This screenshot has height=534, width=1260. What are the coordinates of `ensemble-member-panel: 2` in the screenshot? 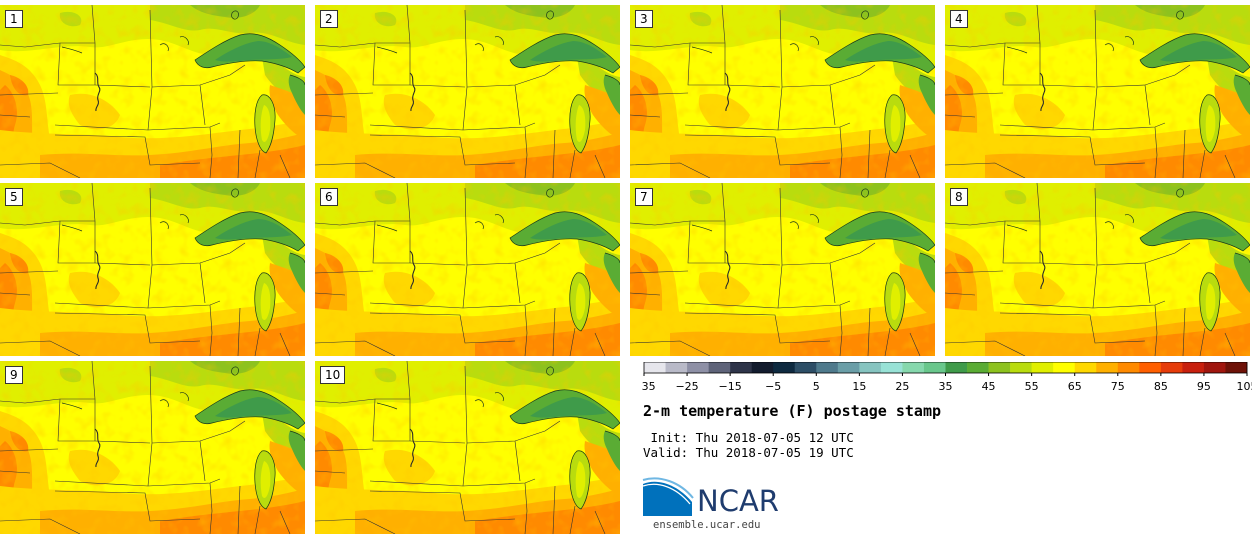 It's located at (467, 91).